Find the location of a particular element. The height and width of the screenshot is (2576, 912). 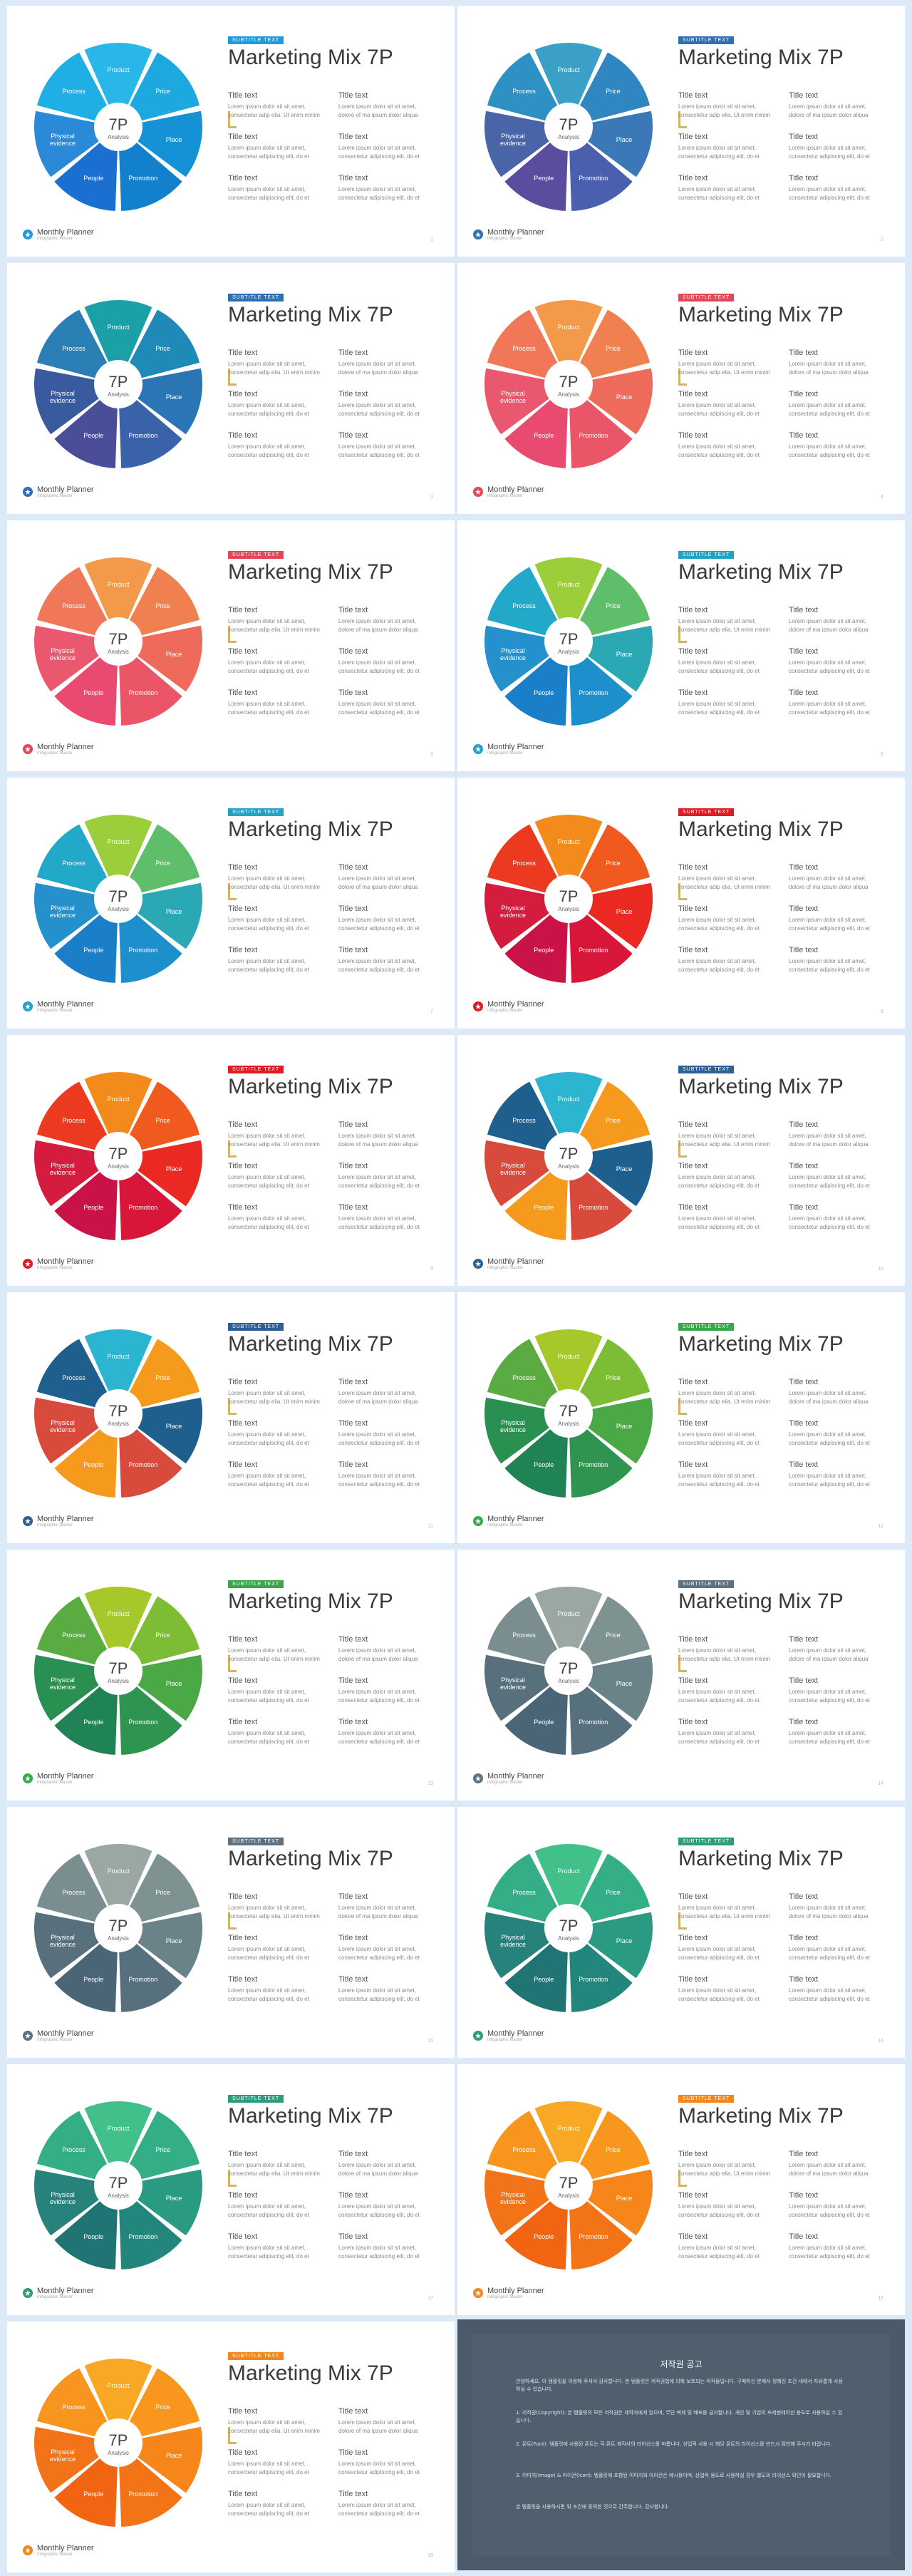

page-number: 4 is located at coordinates (882, 497).